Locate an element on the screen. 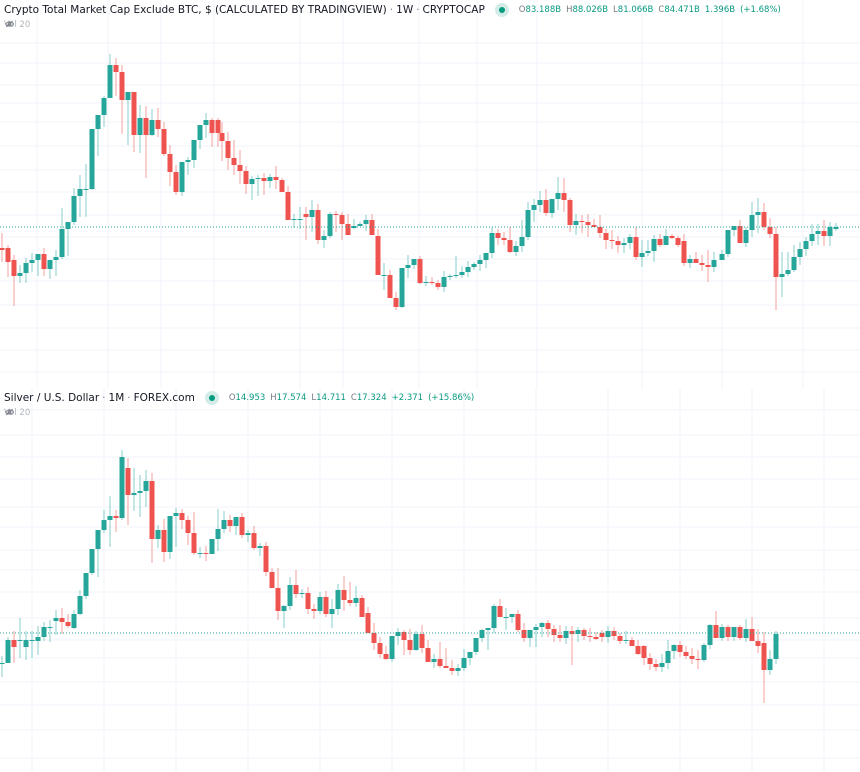 The image size is (860, 772). open-value: 14.953 is located at coordinates (250, 398).